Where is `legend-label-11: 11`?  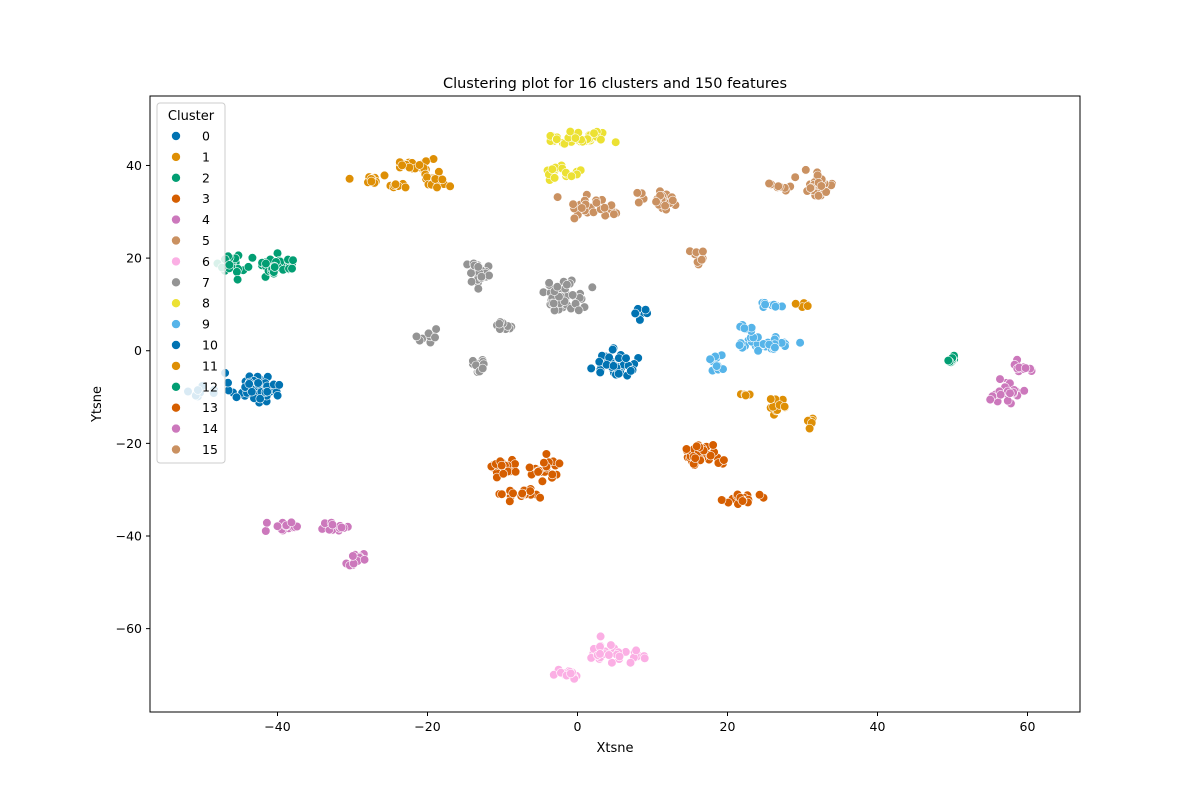 legend-label-11: 11 is located at coordinates (210, 365).